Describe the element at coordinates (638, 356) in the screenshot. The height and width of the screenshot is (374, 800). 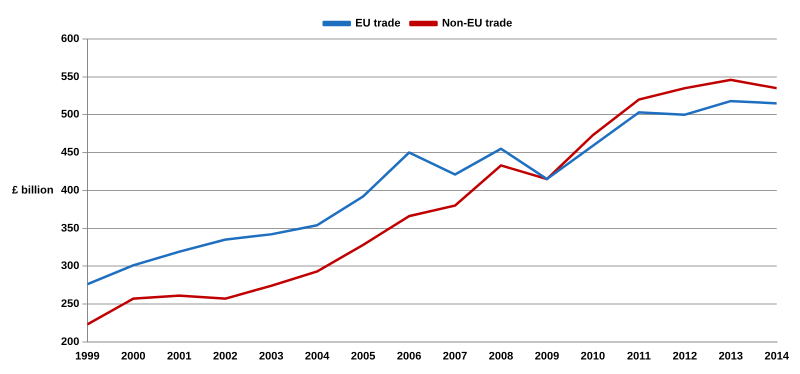
I see `x-tick-label: 2011` at that location.